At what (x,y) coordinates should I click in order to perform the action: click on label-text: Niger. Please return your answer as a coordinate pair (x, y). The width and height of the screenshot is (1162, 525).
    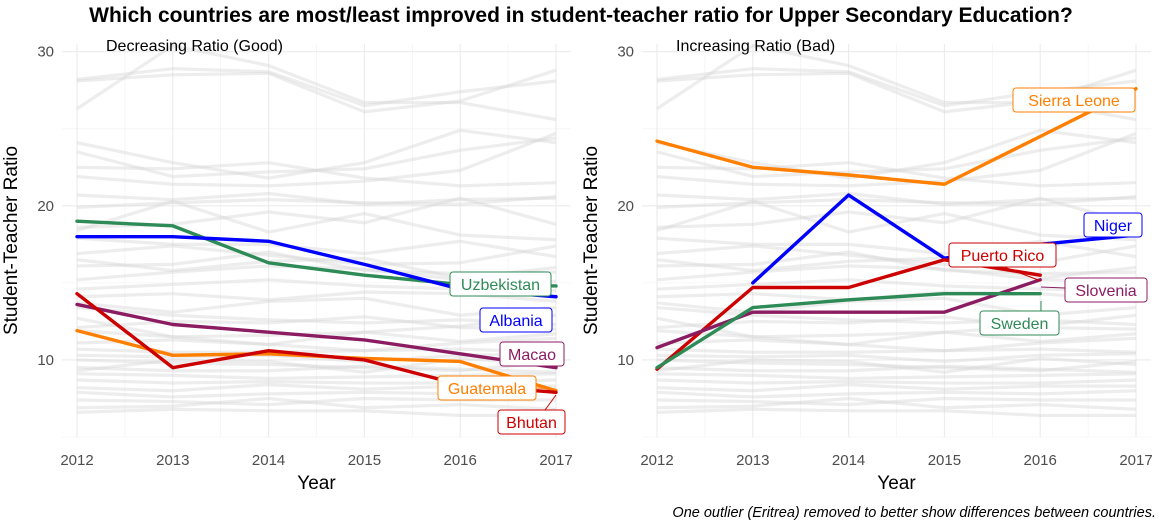
    Looking at the image, I should click on (1113, 226).